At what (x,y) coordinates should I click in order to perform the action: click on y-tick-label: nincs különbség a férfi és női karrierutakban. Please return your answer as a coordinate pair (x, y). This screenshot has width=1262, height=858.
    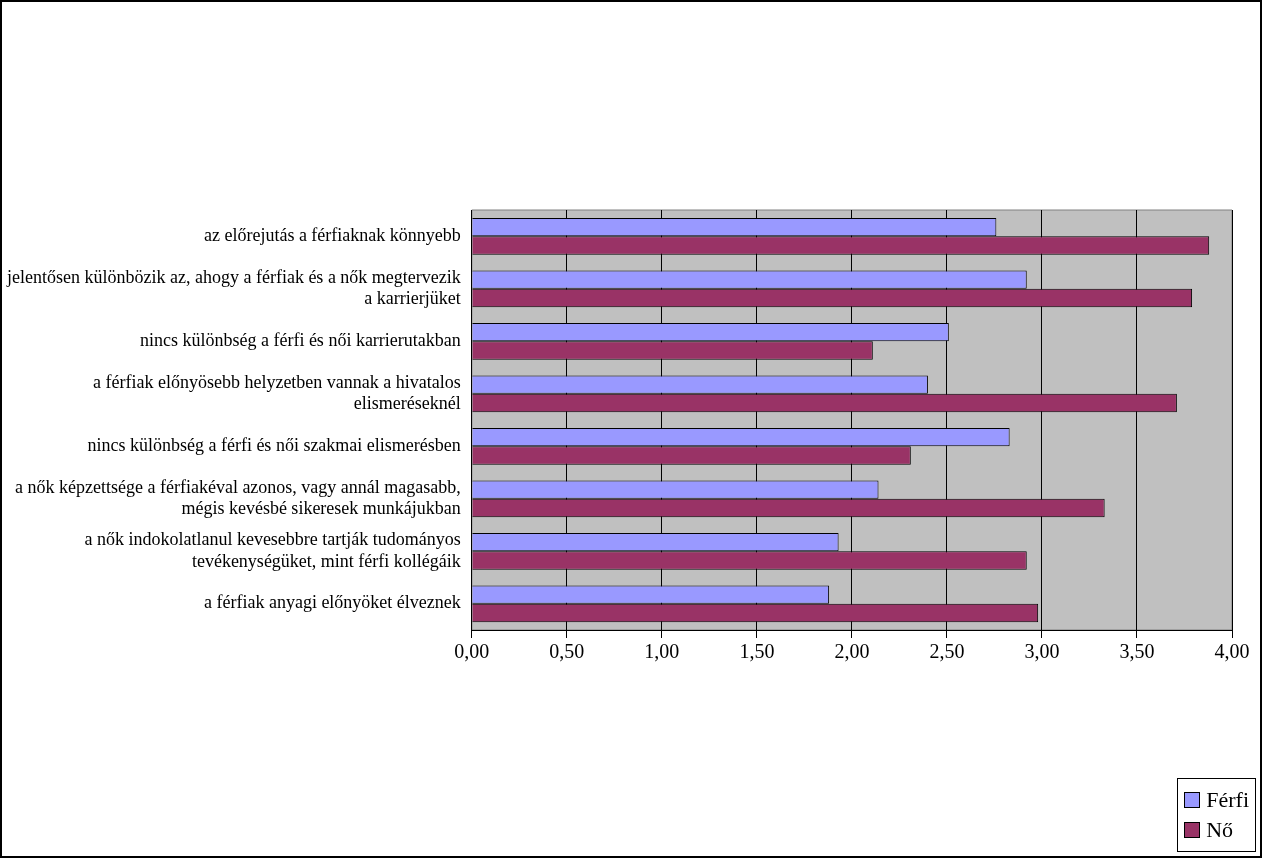
    Looking at the image, I should click on (300, 339).